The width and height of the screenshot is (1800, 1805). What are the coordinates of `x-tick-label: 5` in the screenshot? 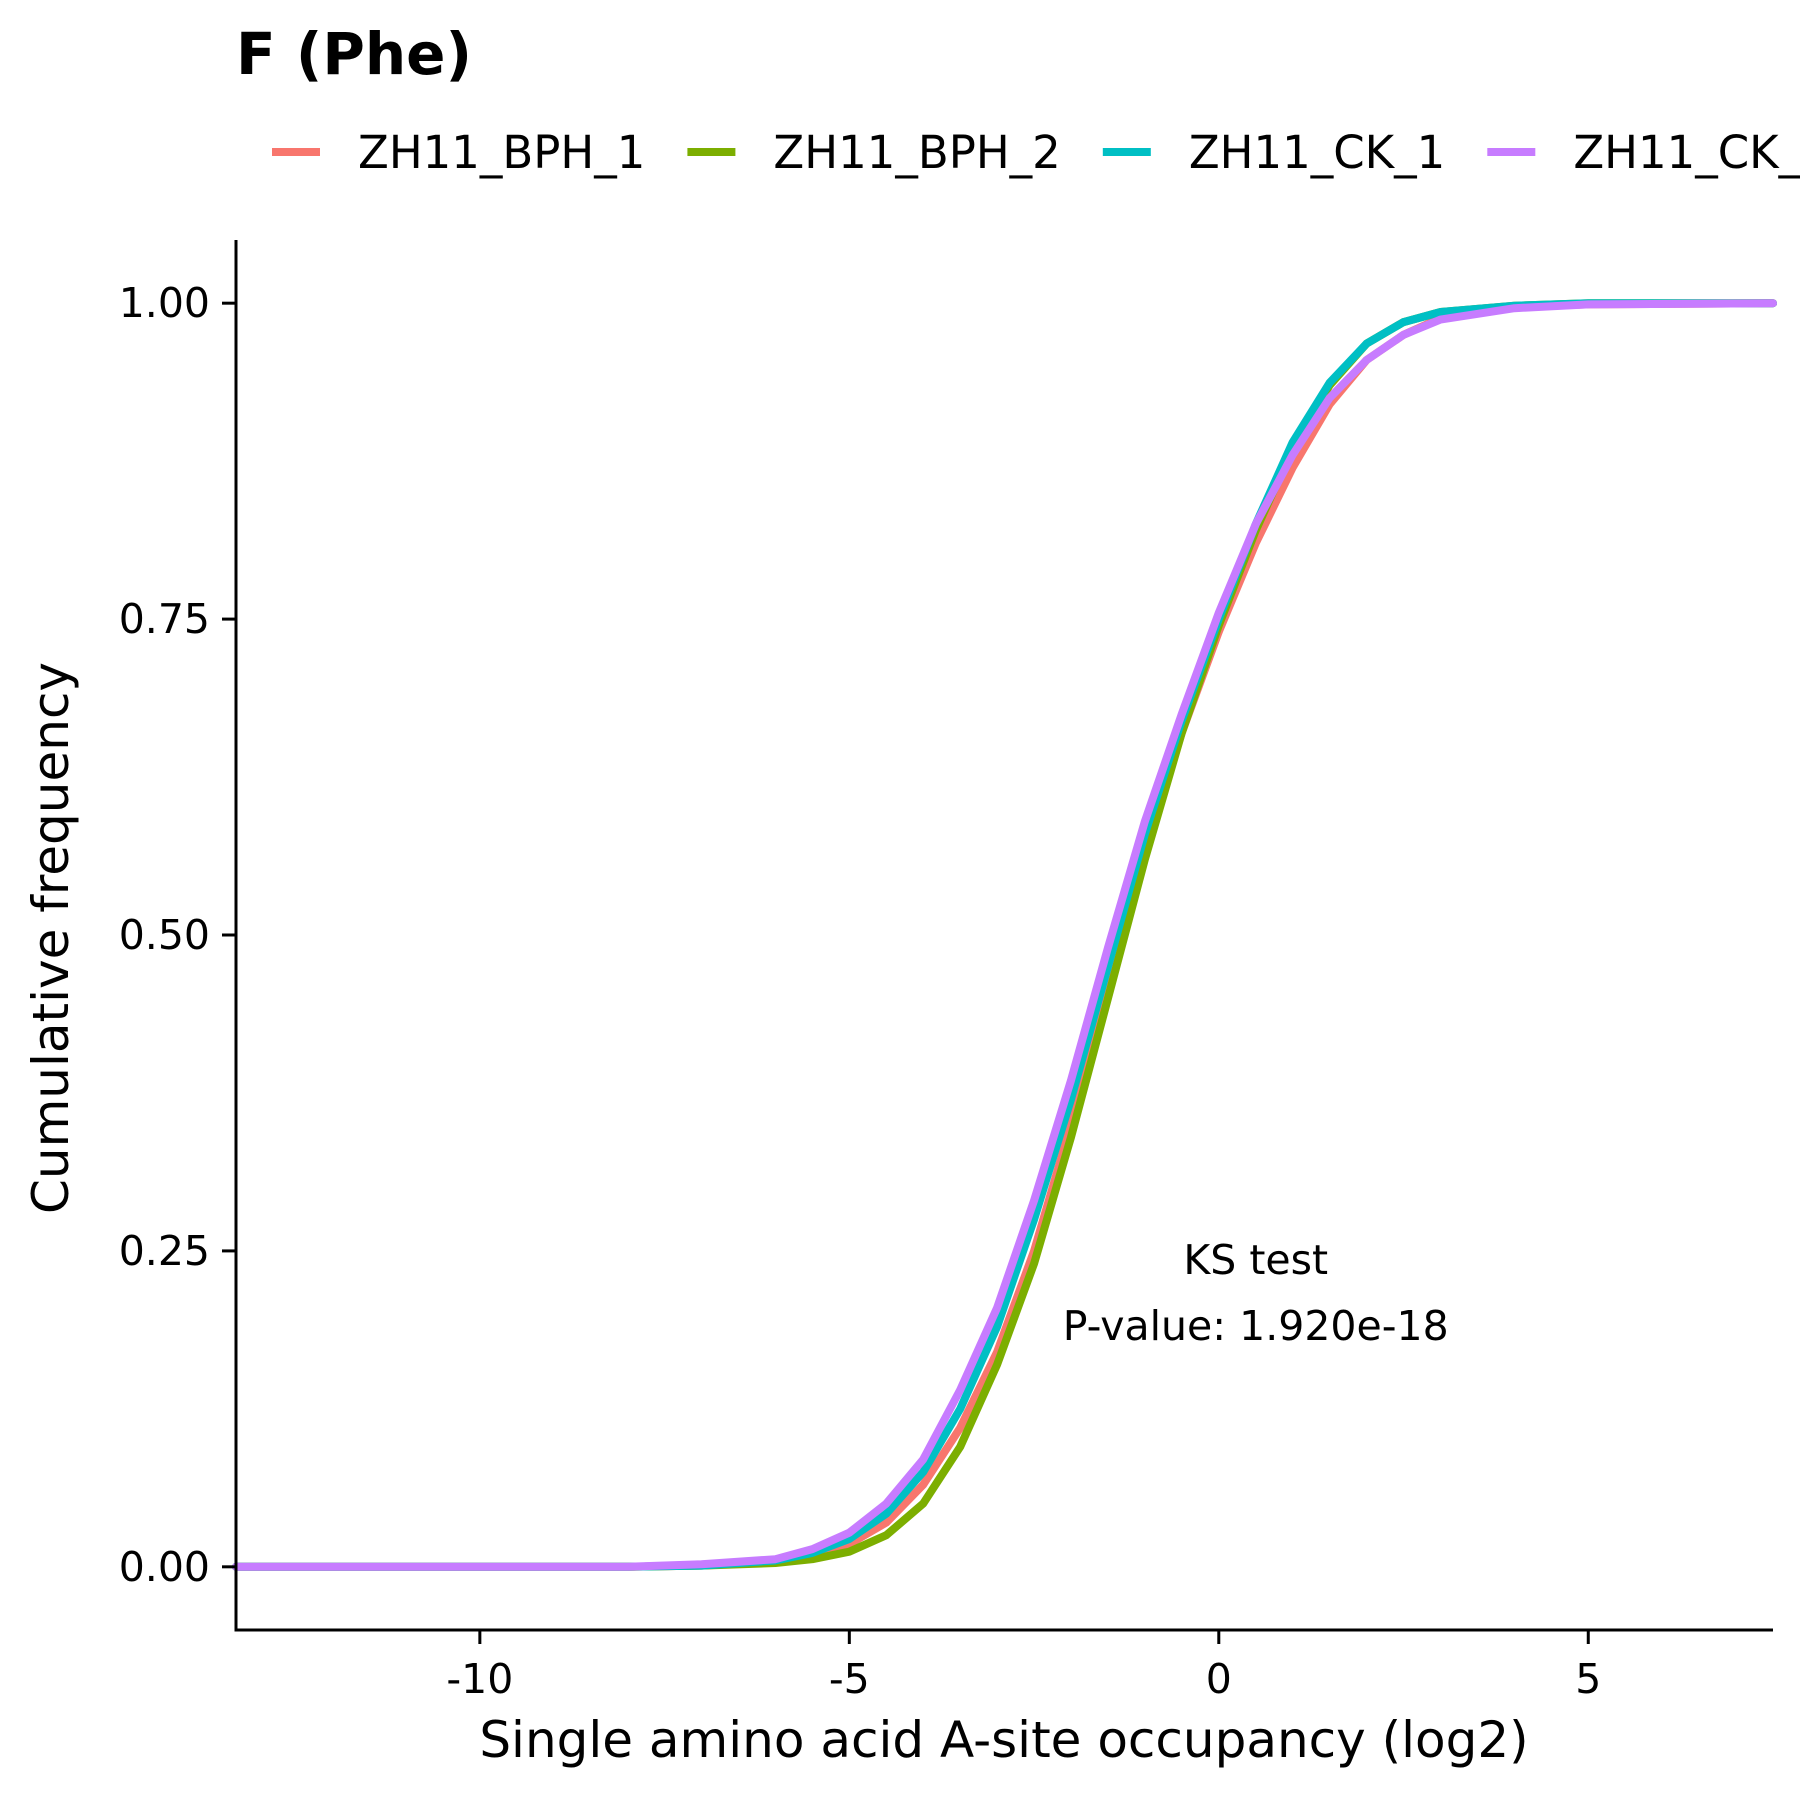 It's located at (1588, 1679).